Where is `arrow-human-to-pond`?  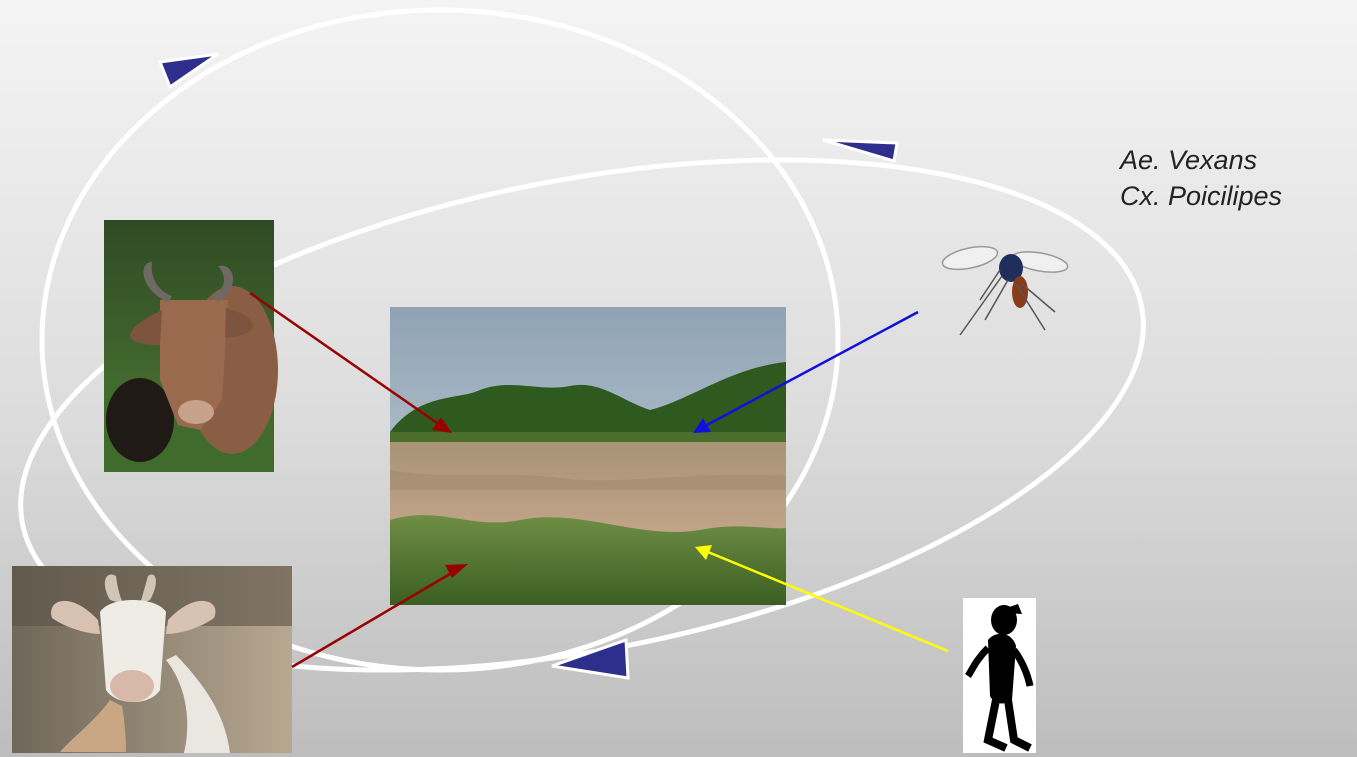 arrow-human-to-pond is located at coordinates (822, 599).